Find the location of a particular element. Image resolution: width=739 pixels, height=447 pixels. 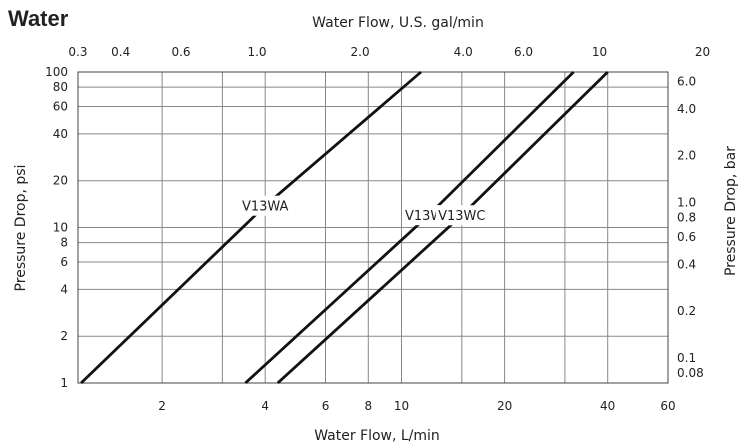

y-right-tick-label: 0.2 is located at coordinates (686, 311).